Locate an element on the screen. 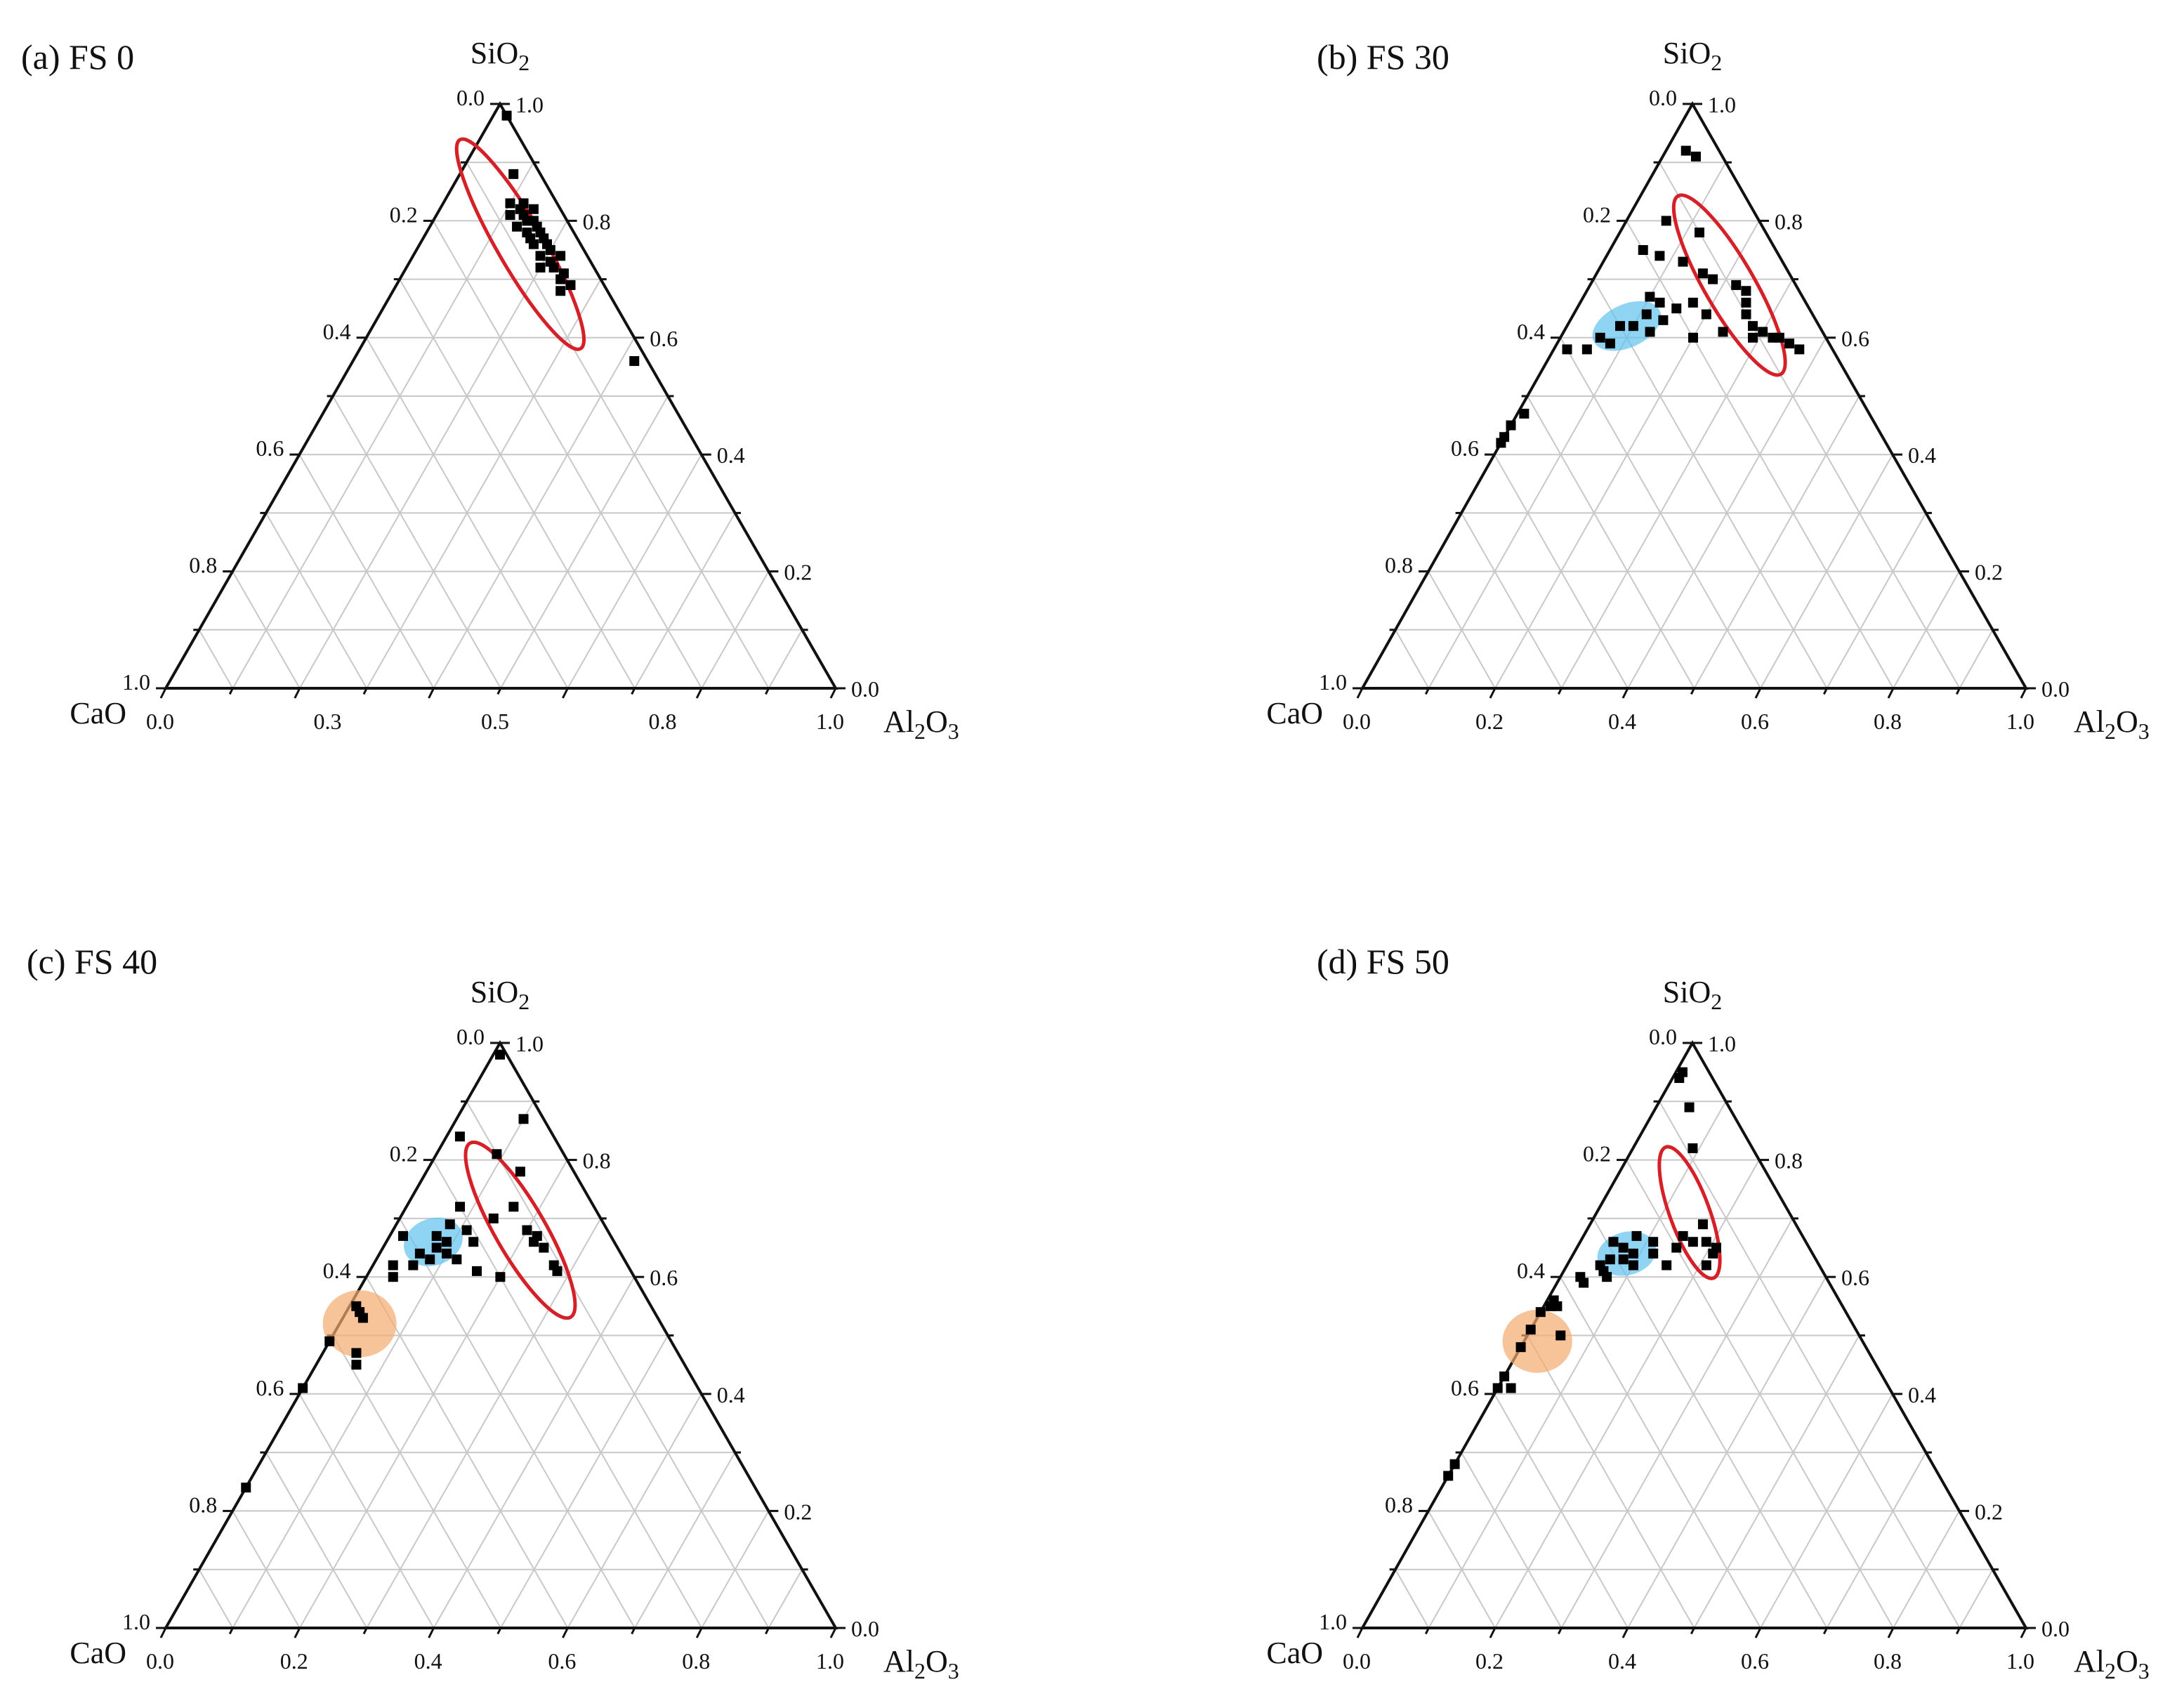 The image size is (2184, 1701). red-region-ellipse is located at coordinates (520, 1230).